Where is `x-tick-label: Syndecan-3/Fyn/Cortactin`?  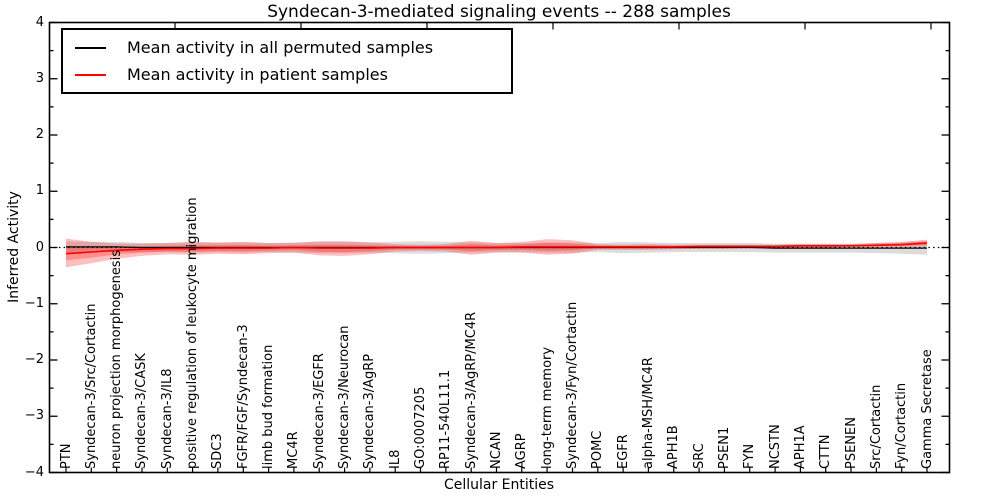 x-tick-label: Syndecan-3/Fyn/Cortactin is located at coordinates (572, 385).